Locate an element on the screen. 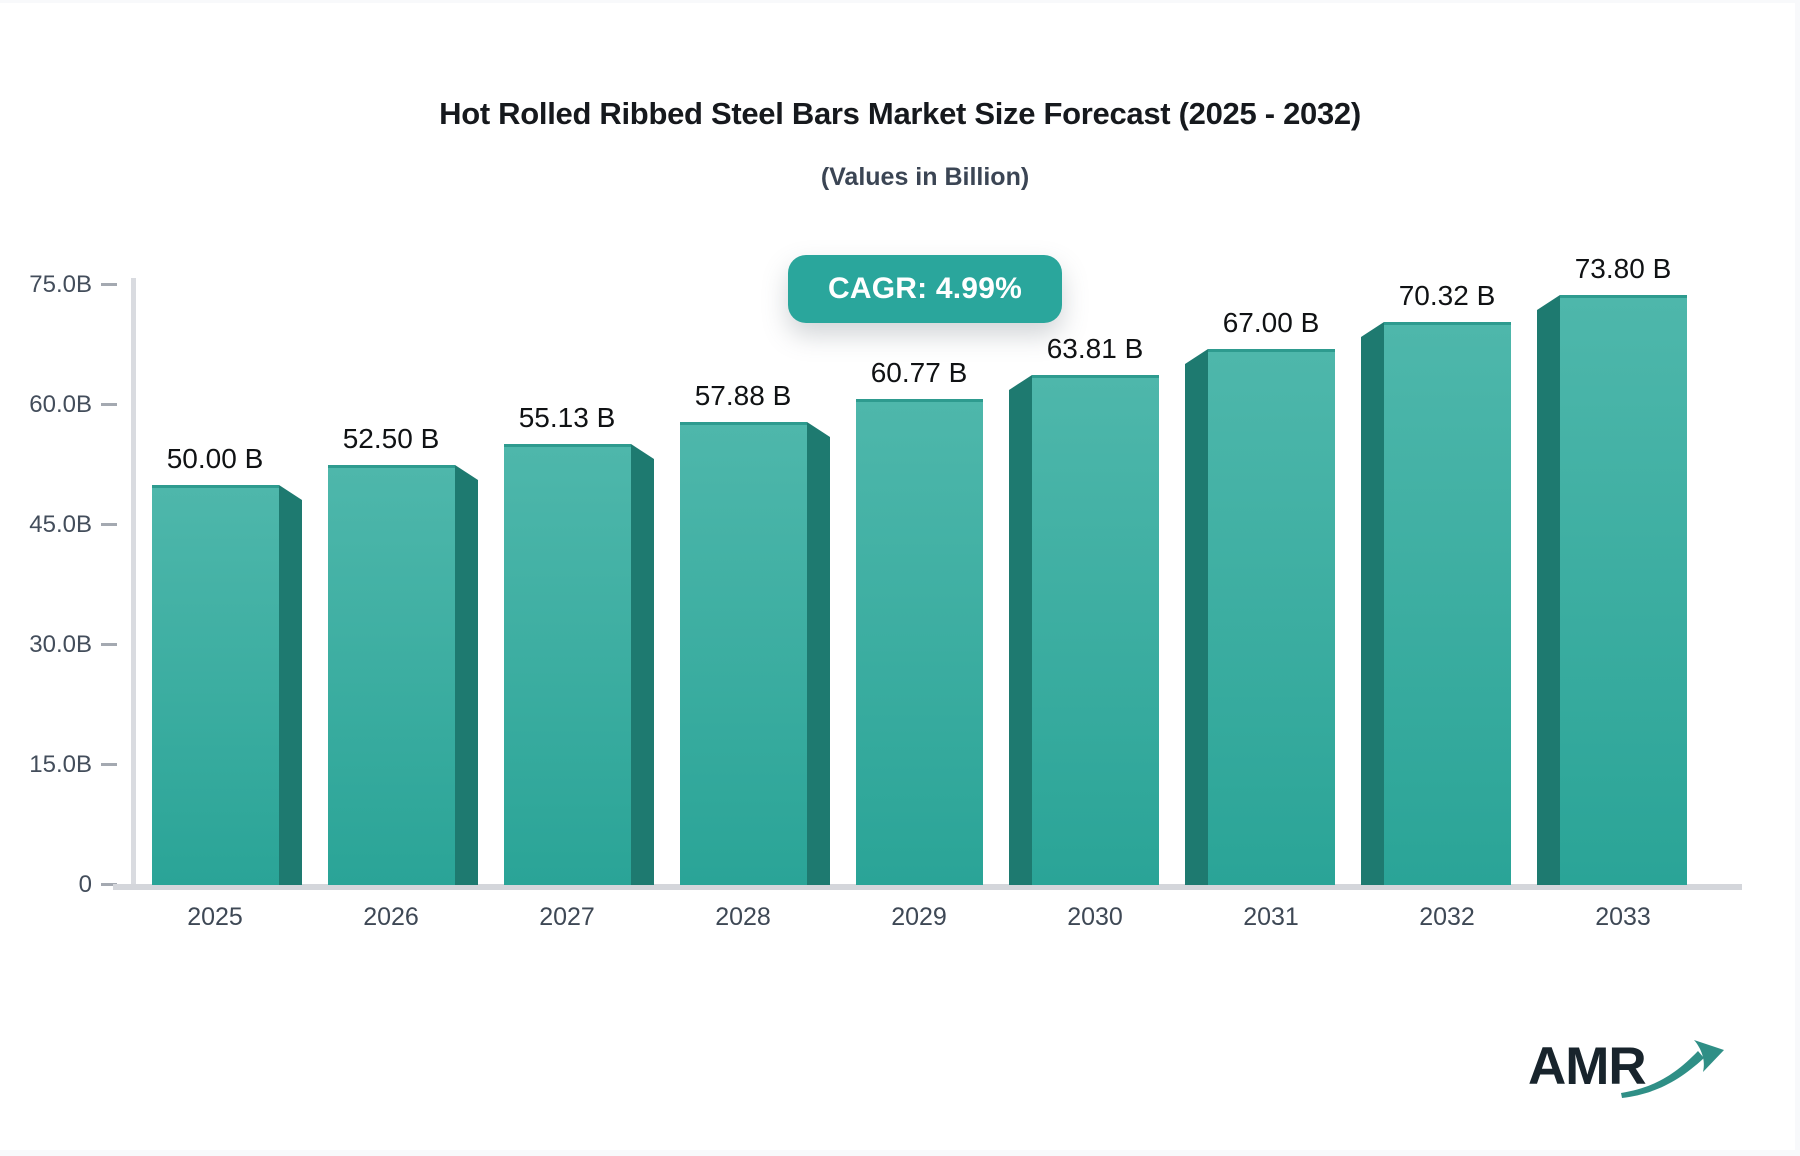 The width and height of the screenshot is (1800, 1156). bar-value-label-2033: 73.80 B is located at coordinates (1623, 268).